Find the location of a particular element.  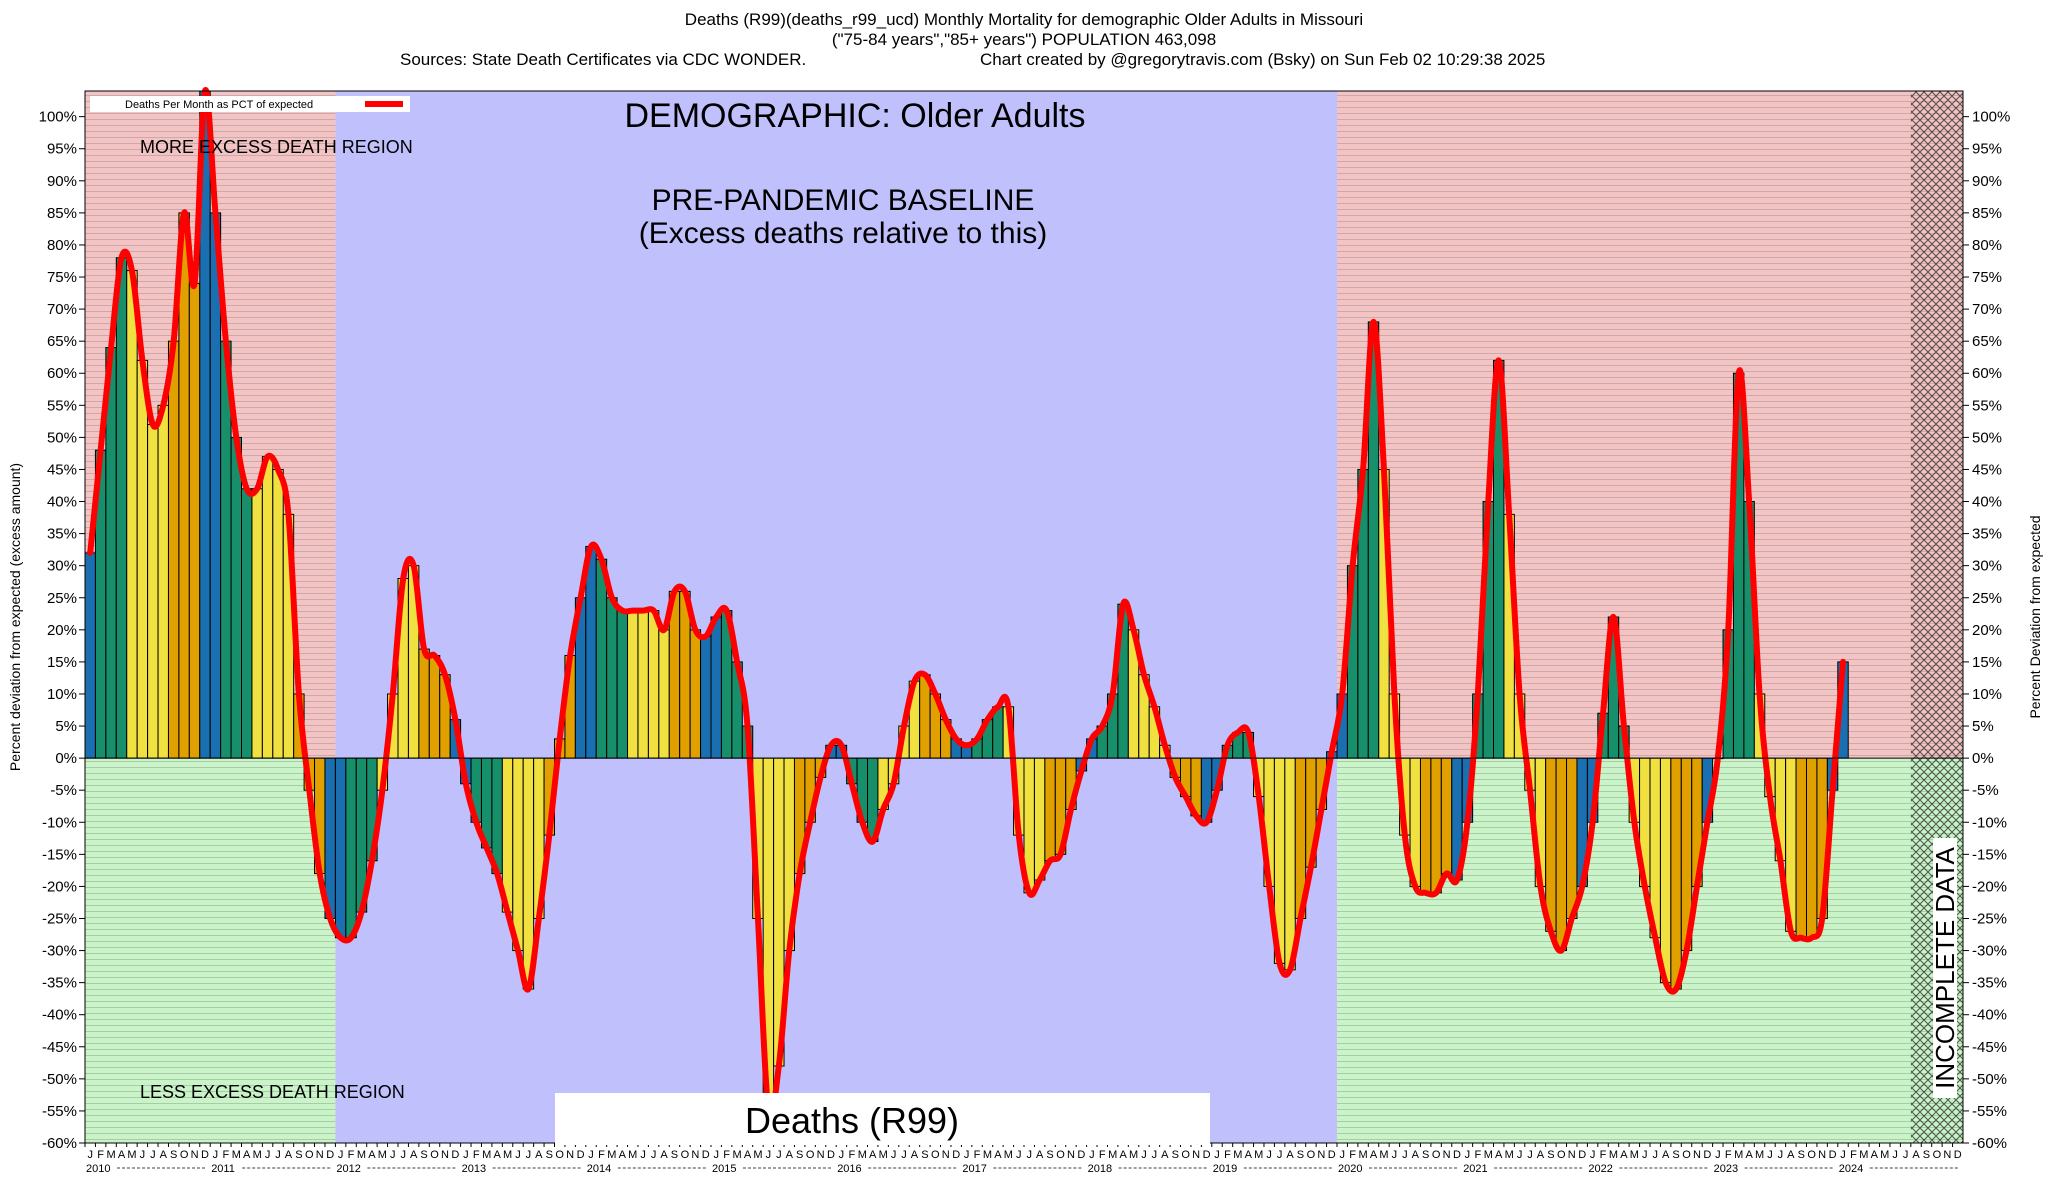

incomplete-label-bg is located at coordinates (1945, 968).